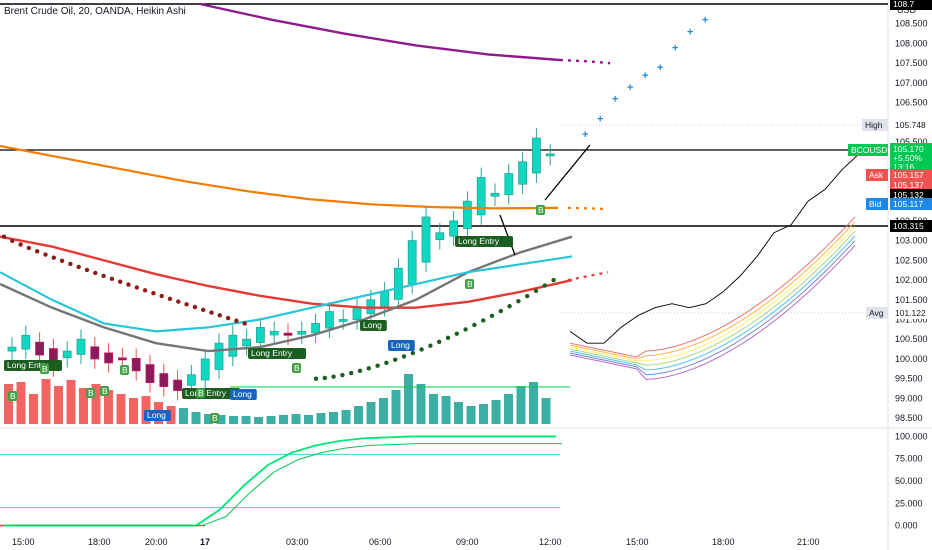  I want to click on support-value-text: 103.315, so click(908, 226).